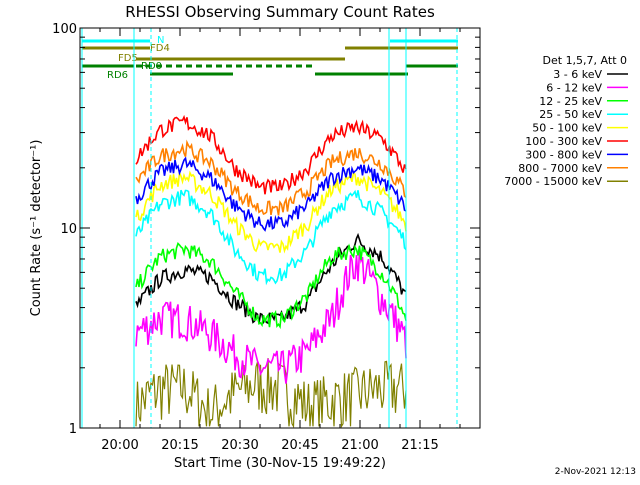  Describe the element at coordinates (570, 101) in the screenshot. I see `legend-label: 12 - 25 keV` at that location.